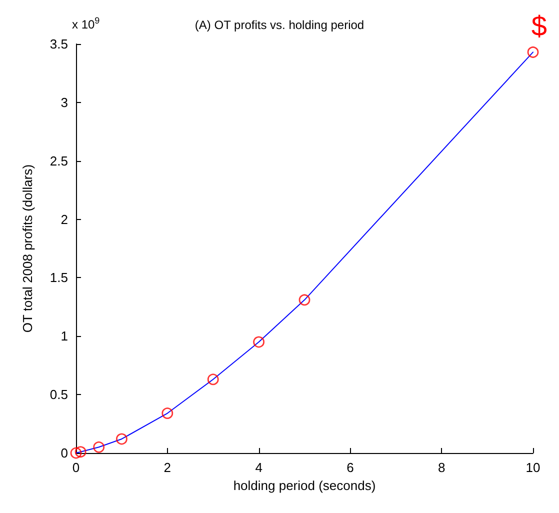 The width and height of the screenshot is (559, 513). I want to click on x-tick-label: 8, so click(442, 467).